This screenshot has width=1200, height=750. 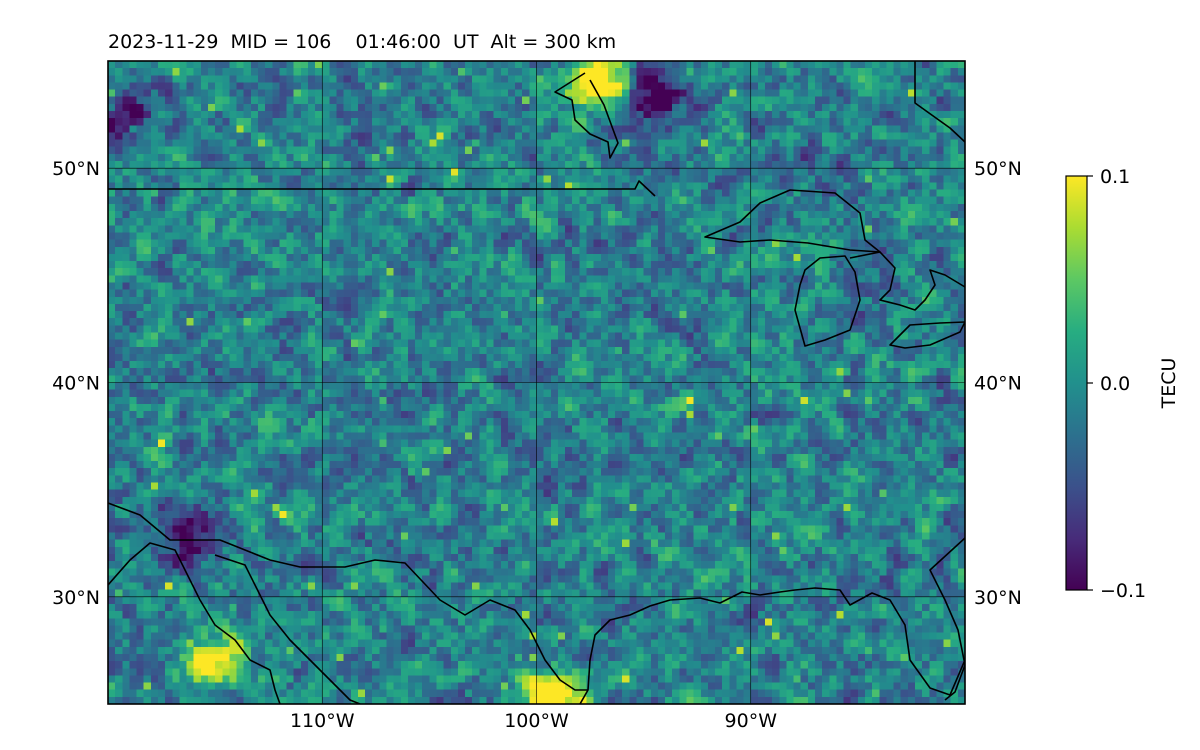 I want to click on lon-tick-label: 100°W, so click(x=536, y=721).